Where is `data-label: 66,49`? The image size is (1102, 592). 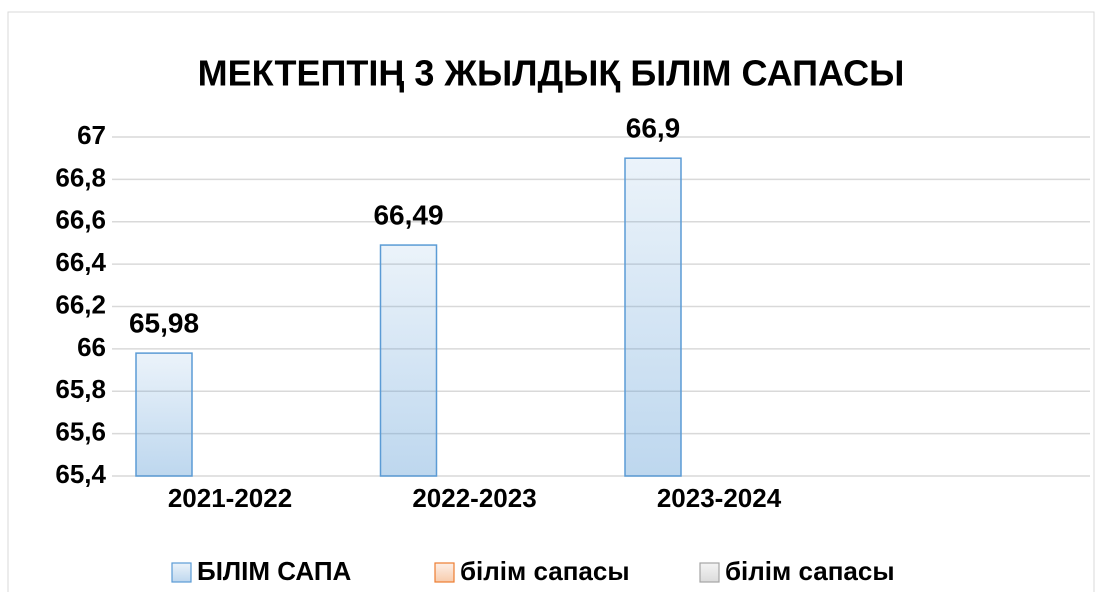 data-label: 66,49 is located at coordinates (408, 214).